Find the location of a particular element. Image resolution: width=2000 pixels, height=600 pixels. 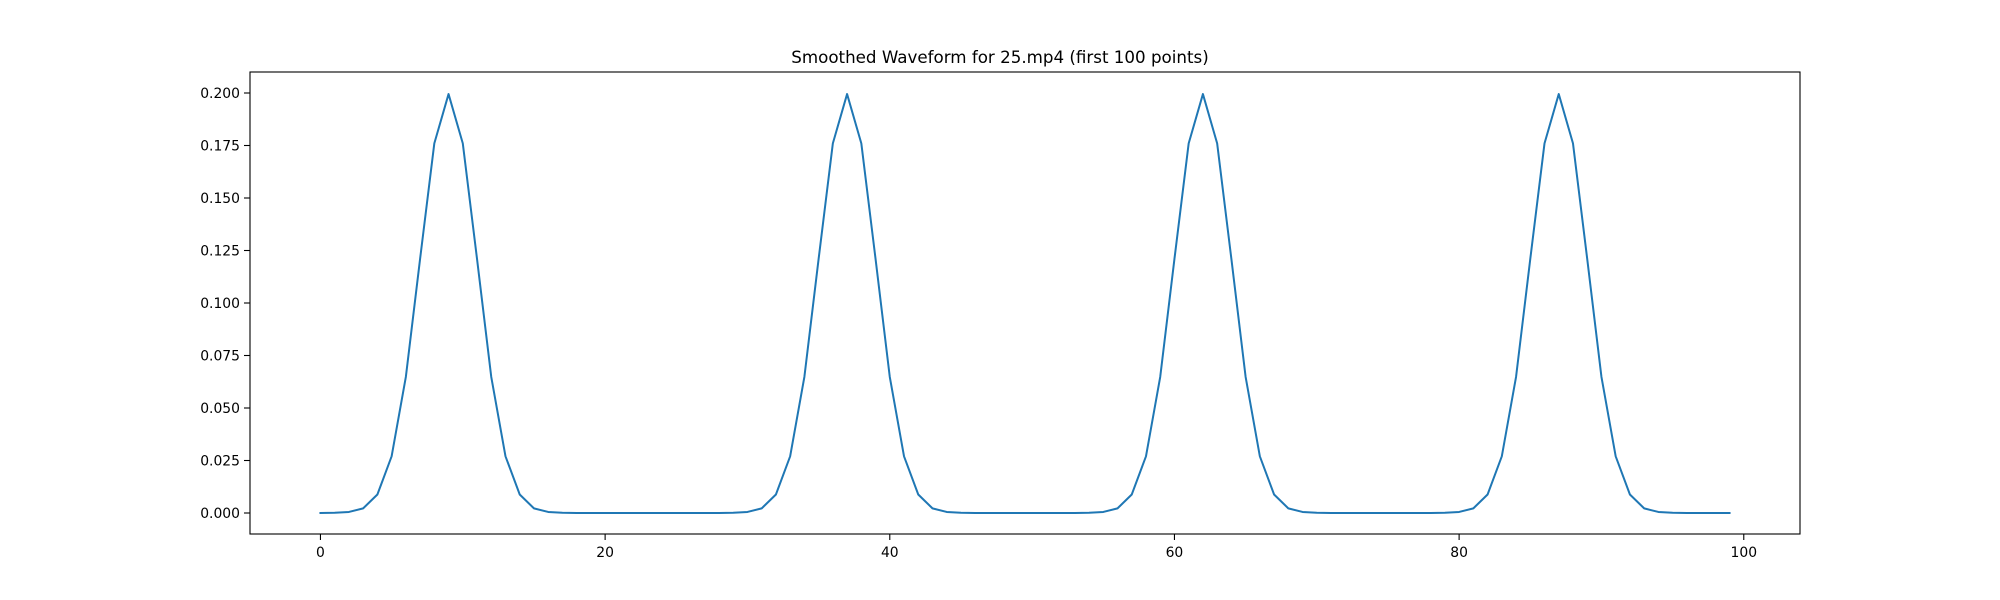

y-tick-label: 0.000 is located at coordinates (220, 514).